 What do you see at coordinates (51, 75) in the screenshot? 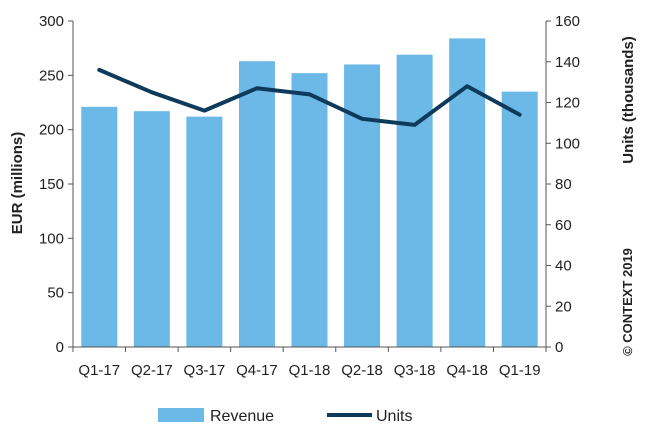
I see `left-tick-label: 250` at bounding box center [51, 75].